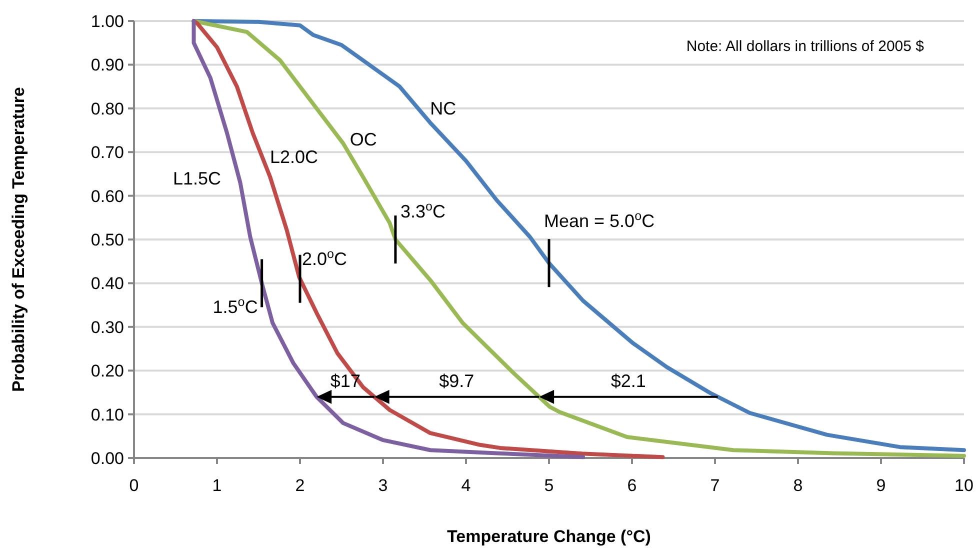  I want to click on x-tick-label: 5, so click(549, 485).